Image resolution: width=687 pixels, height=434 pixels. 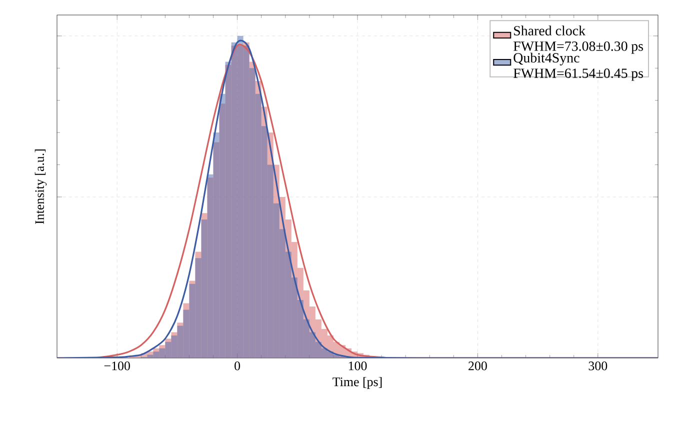 I want to click on x-tick-label: −100, so click(x=117, y=366).